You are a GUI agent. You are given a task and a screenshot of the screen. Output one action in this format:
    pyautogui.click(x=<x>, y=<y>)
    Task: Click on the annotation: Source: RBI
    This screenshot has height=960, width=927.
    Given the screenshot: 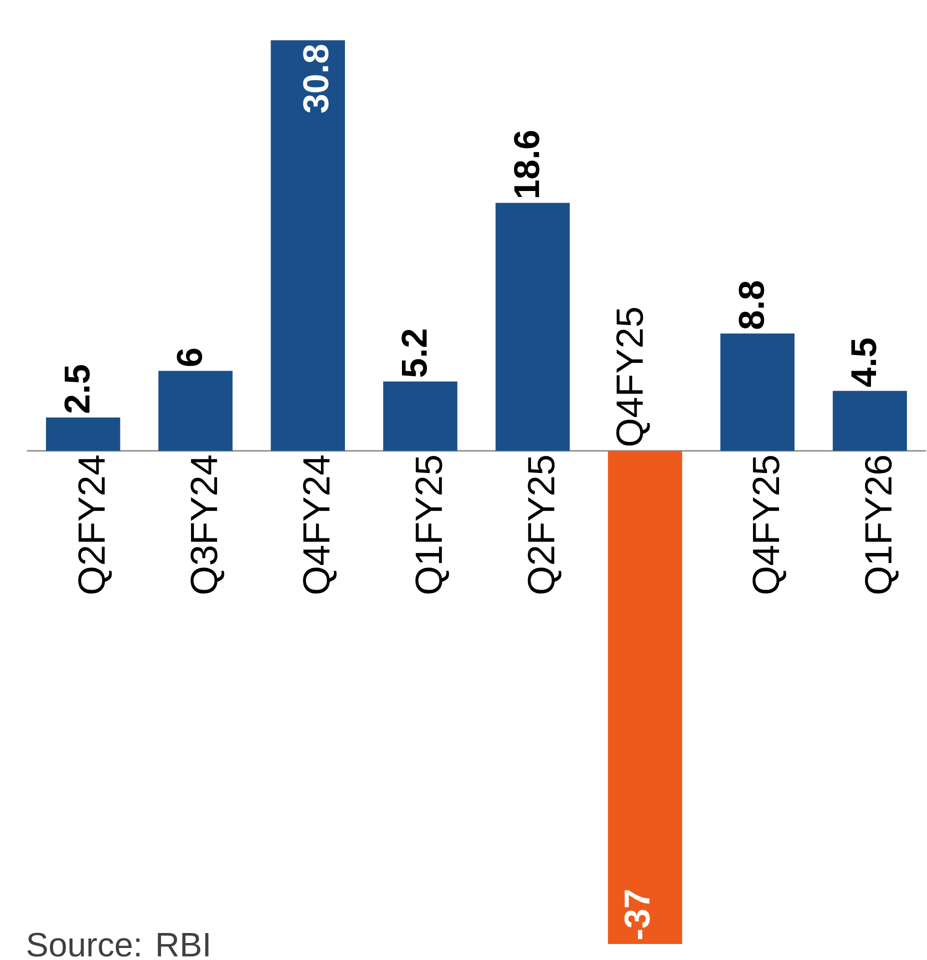 What is the action you would take?
    pyautogui.click(x=118, y=944)
    